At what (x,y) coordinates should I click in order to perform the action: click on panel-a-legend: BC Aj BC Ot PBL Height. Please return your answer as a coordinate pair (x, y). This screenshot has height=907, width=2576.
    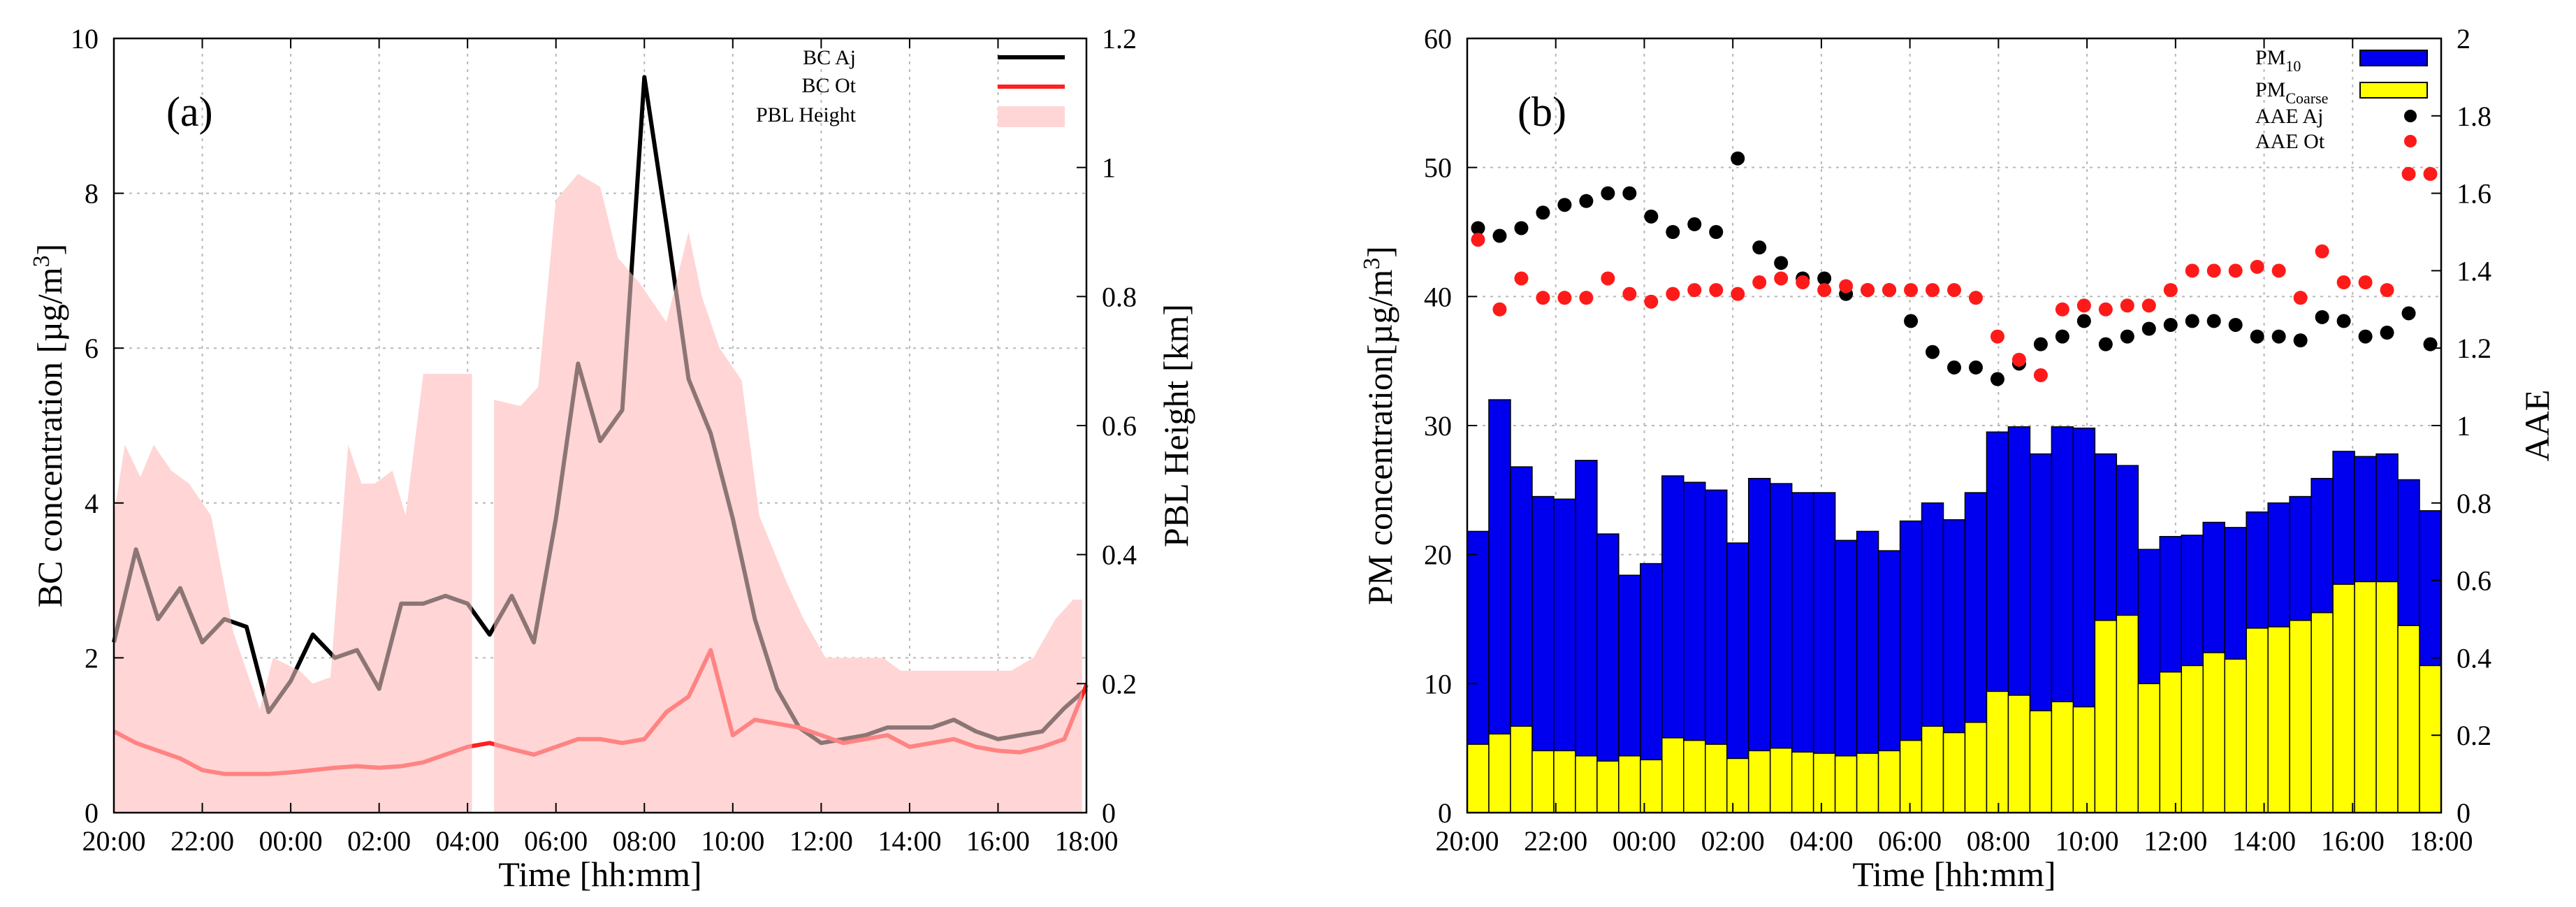
    Looking at the image, I should click on (910, 86).